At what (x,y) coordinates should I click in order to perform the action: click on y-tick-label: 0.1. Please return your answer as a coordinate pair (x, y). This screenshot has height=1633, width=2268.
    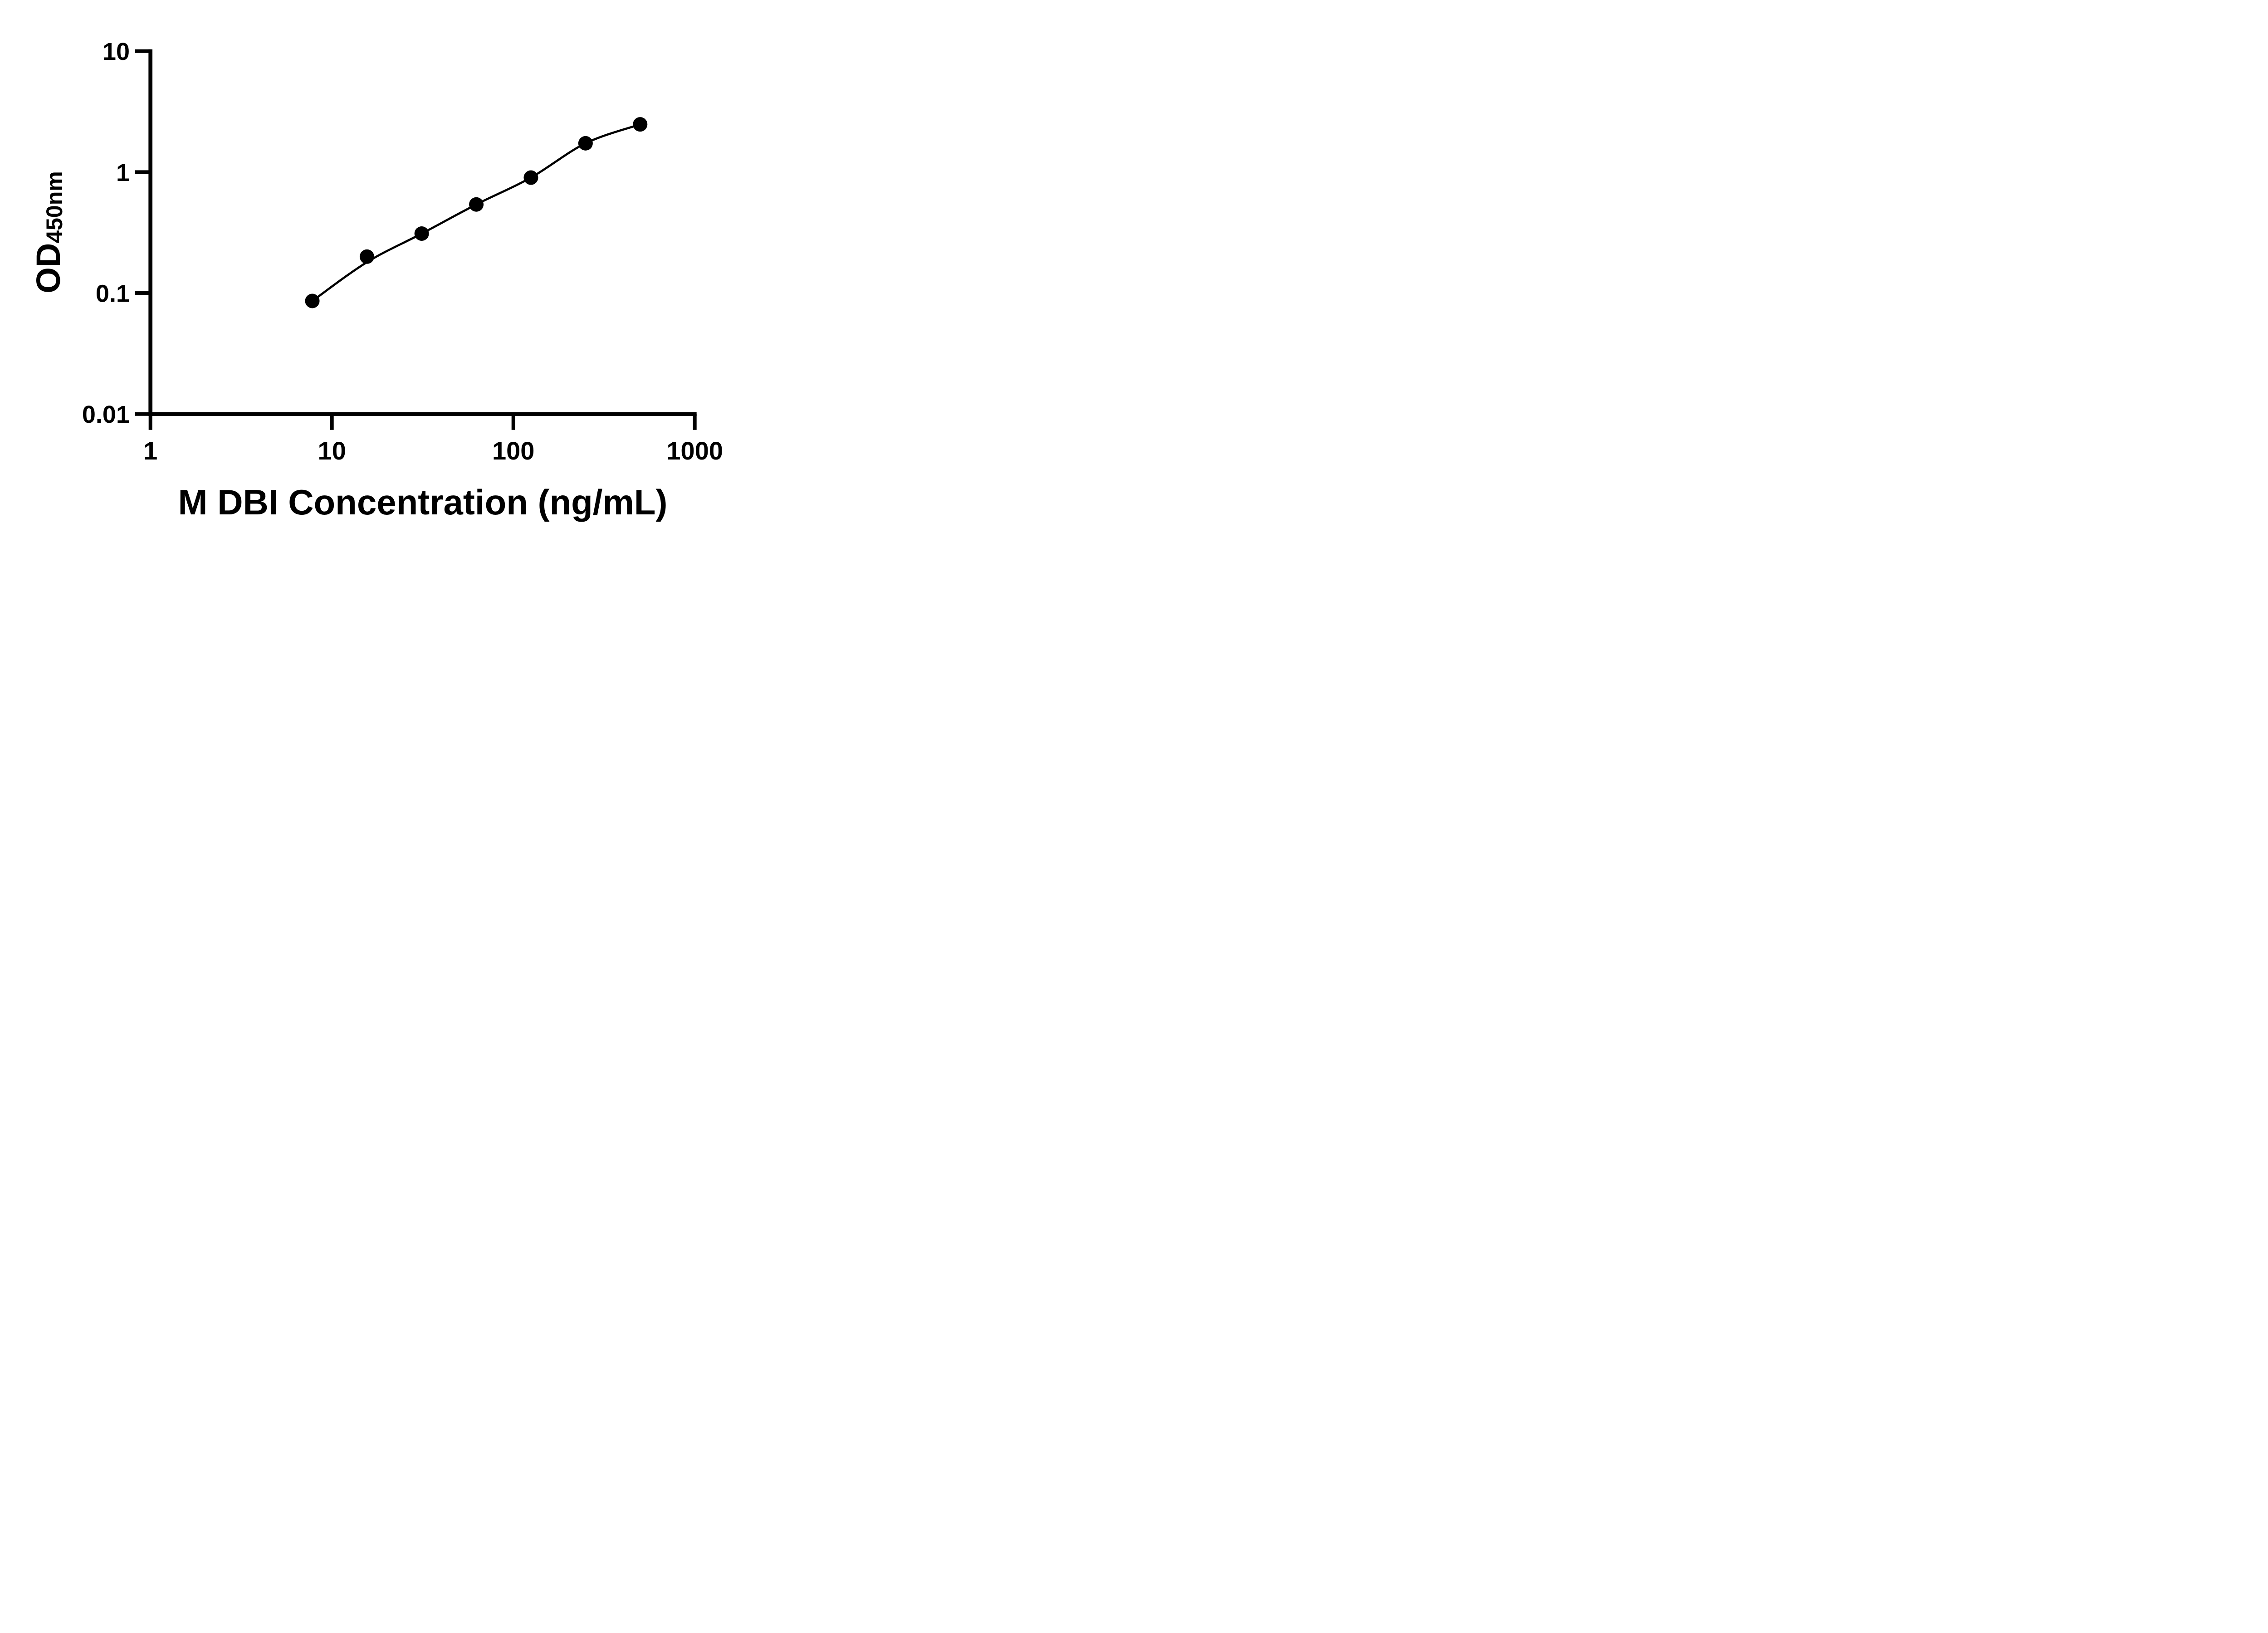
    Looking at the image, I should click on (113, 293).